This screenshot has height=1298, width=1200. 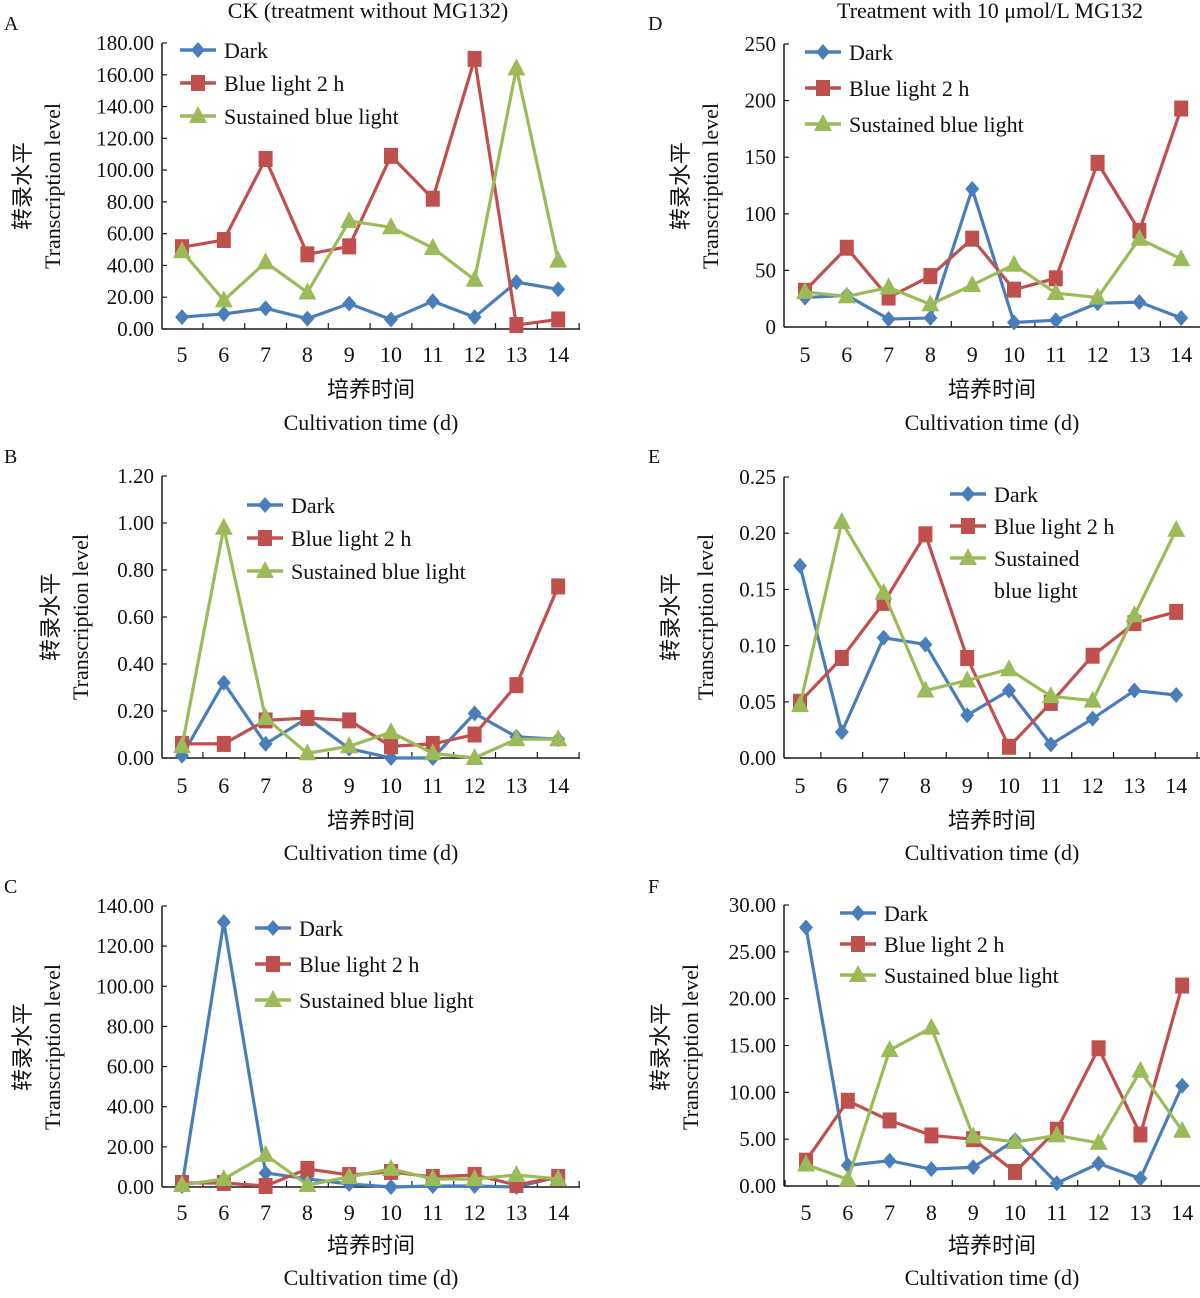 What do you see at coordinates (752, 999) in the screenshot?
I see `y-tick-label: 20.00` at bounding box center [752, 999].